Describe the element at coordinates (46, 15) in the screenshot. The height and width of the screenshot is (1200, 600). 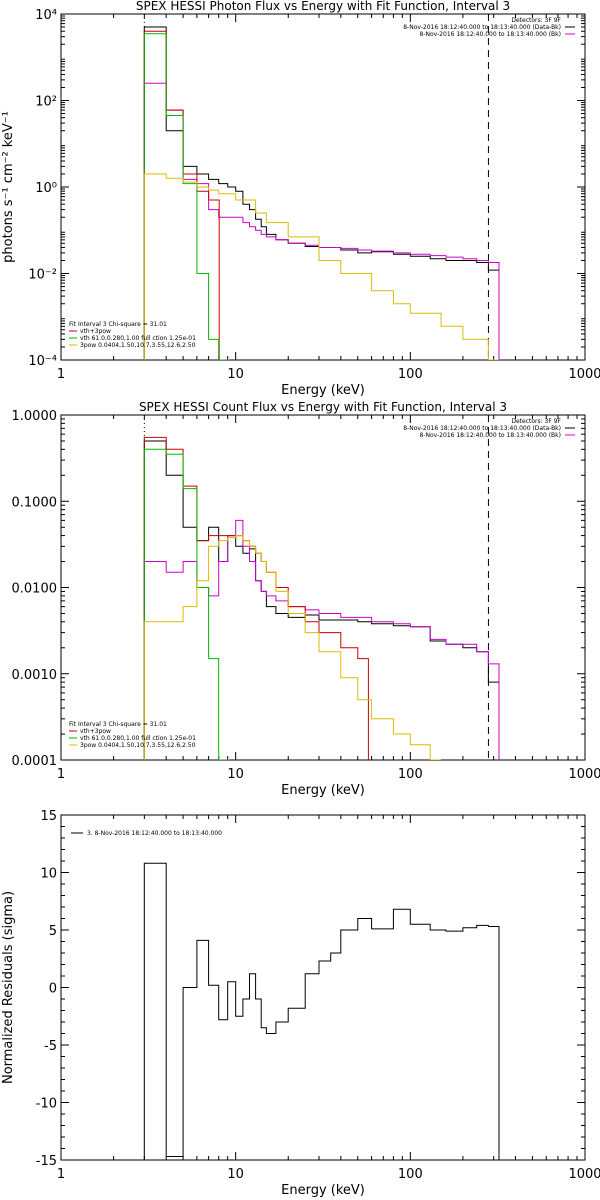
I see `y-tick-label: 10⁴` at that location.